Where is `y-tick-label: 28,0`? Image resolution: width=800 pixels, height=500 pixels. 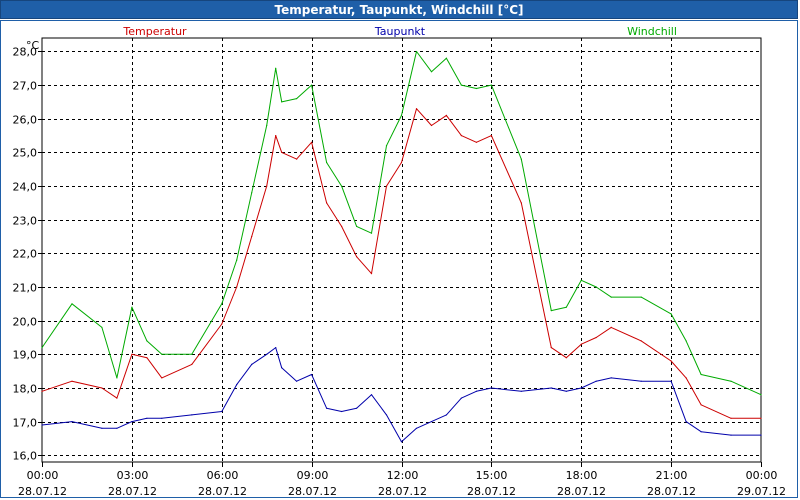
y-tick-label: 28,0 is located at coordinates (25, 52).